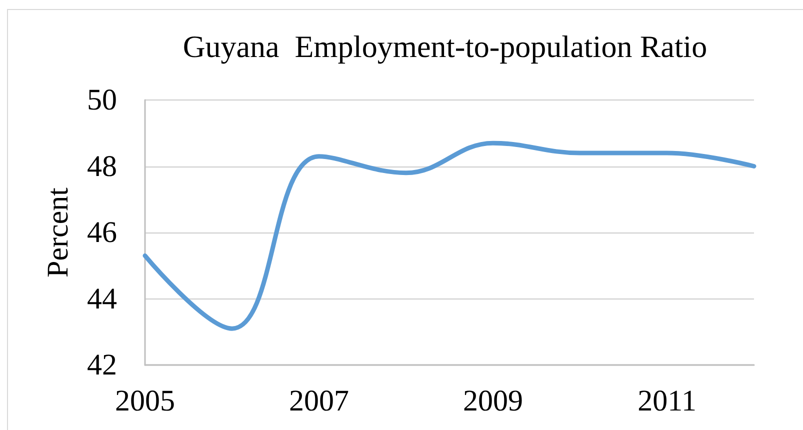 This screenshot has height=430, width=803. Describe the element at coordinates (445, 46) in the screenshot. I see `chart-title: Guyana Employment-to-population Ratio` at that location.